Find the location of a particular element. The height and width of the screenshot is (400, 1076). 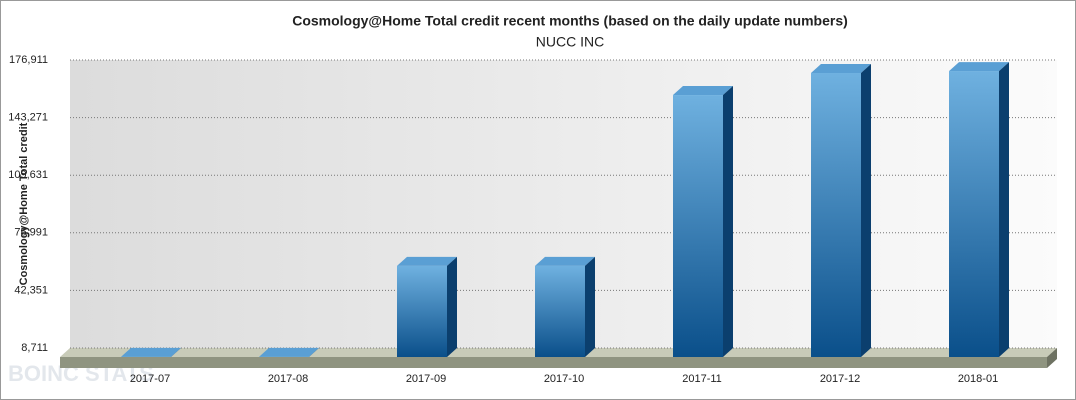

floor-front is located at coordinates (553, 362).